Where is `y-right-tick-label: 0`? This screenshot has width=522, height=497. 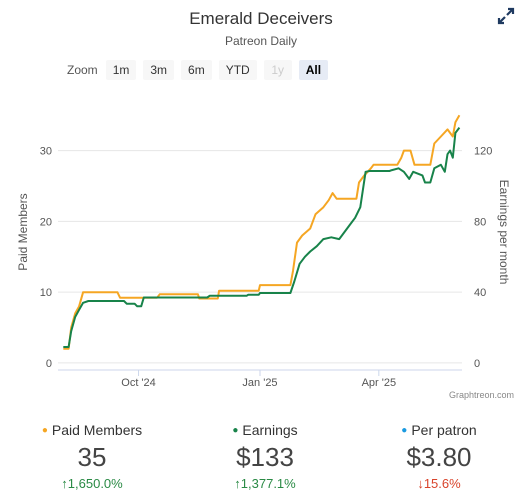 y-right-tick-label: 0 is located at coordinates (477, 364).